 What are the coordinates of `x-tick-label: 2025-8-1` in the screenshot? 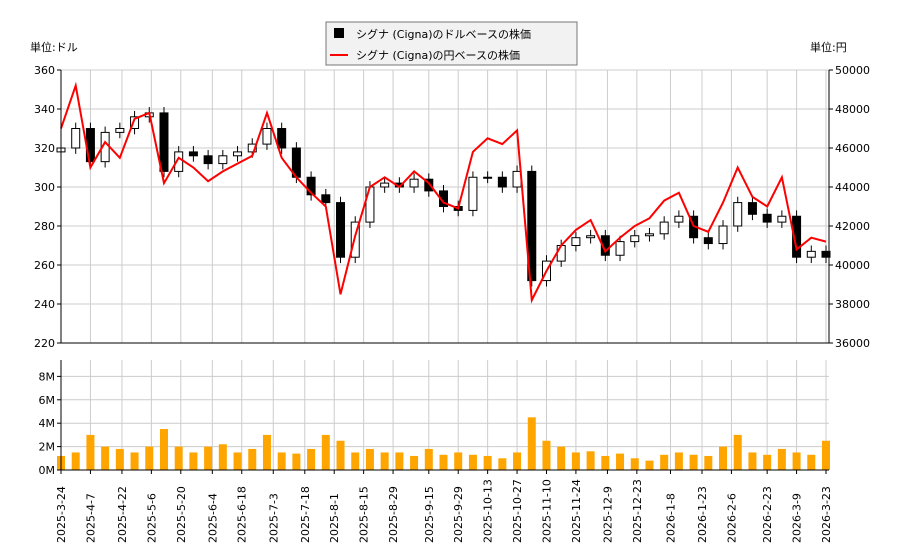 It's located at (334, 518).